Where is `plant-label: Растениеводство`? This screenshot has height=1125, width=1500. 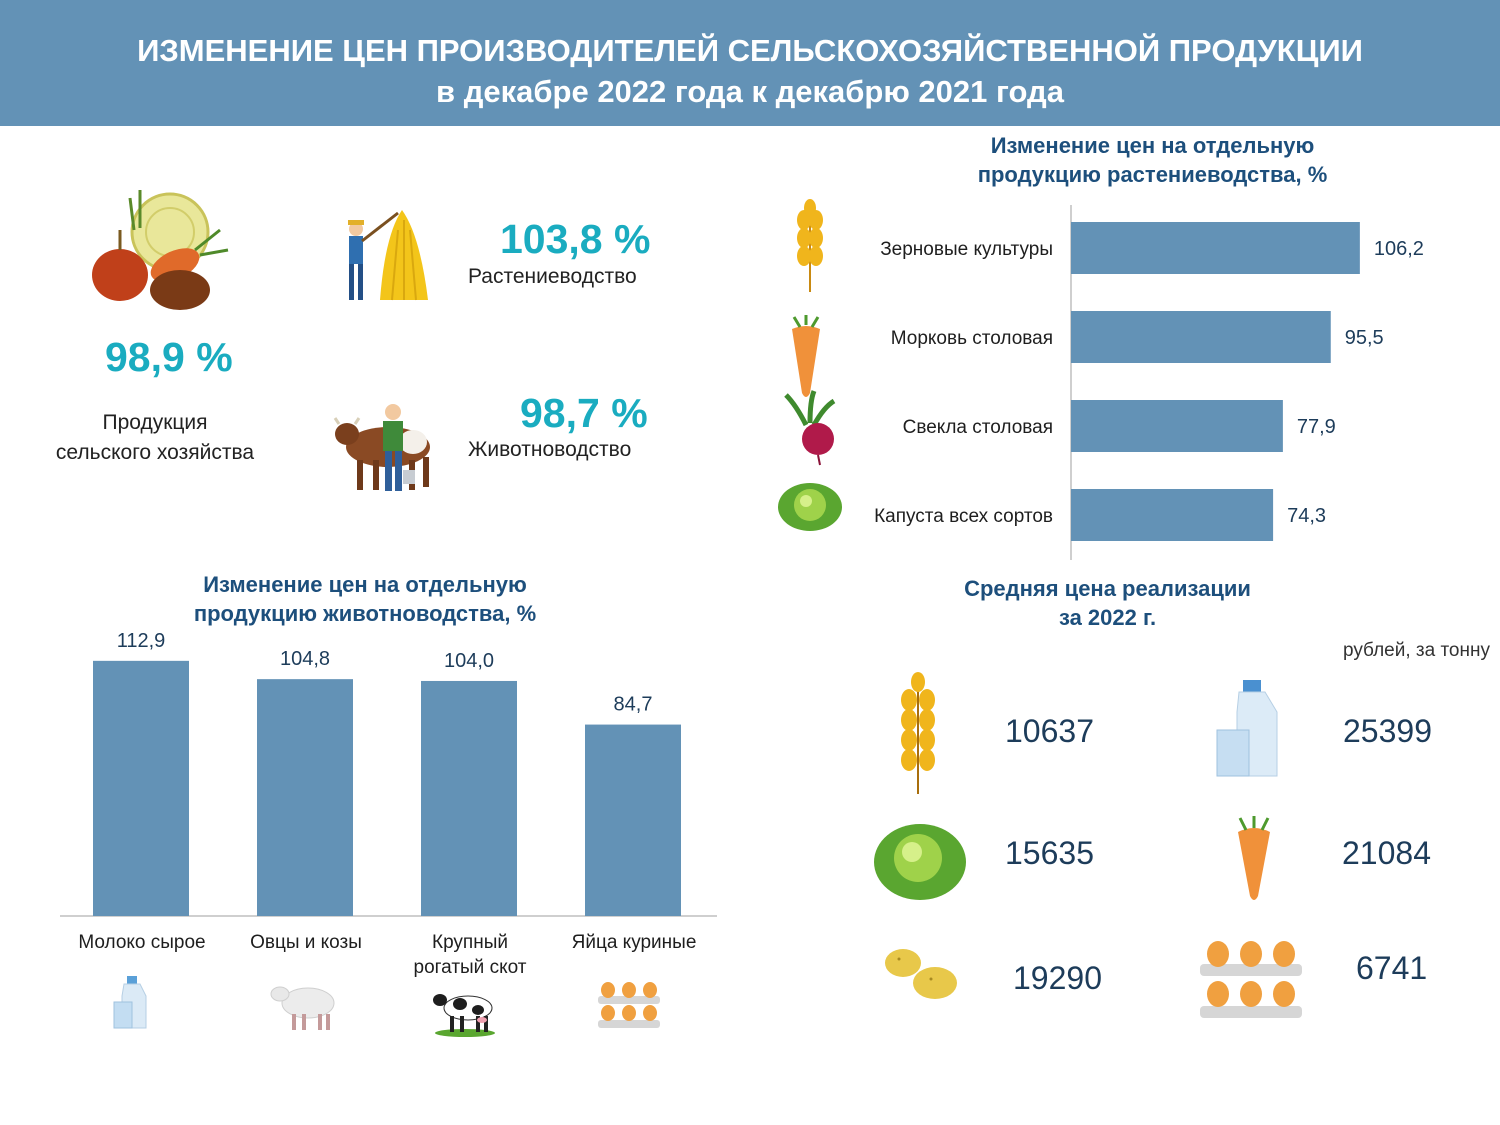 plant-label: Растениеводство is located at coordinates (552, 276).